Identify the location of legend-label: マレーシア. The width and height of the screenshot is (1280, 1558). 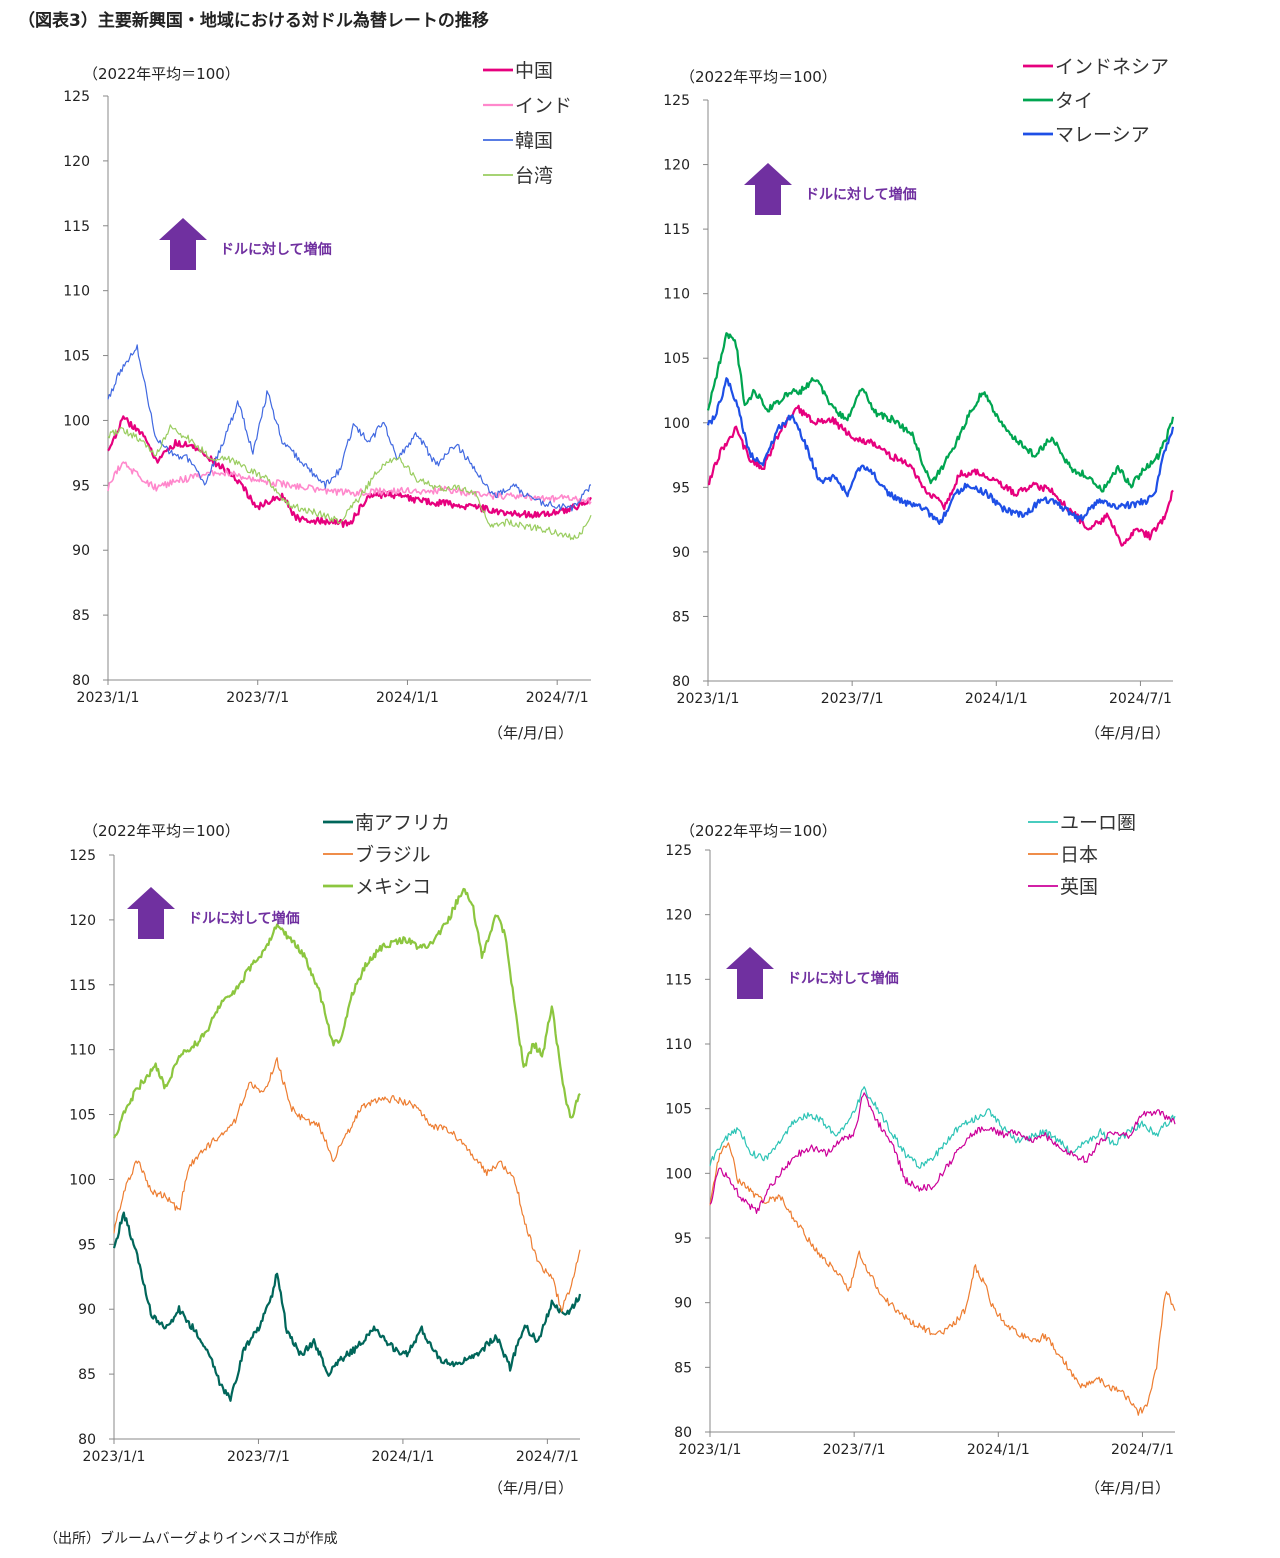
(1102, 135).